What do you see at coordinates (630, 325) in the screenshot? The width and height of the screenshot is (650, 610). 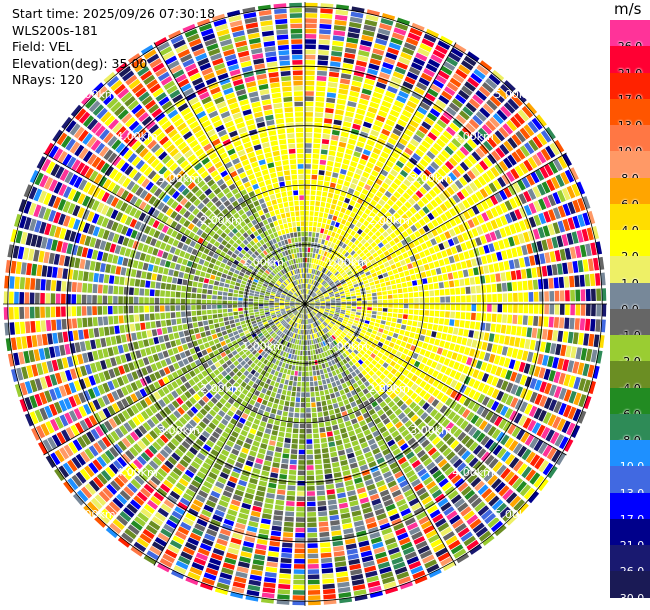 I see `colorbar-segment: -1.0` at bounding box center [630, 325].